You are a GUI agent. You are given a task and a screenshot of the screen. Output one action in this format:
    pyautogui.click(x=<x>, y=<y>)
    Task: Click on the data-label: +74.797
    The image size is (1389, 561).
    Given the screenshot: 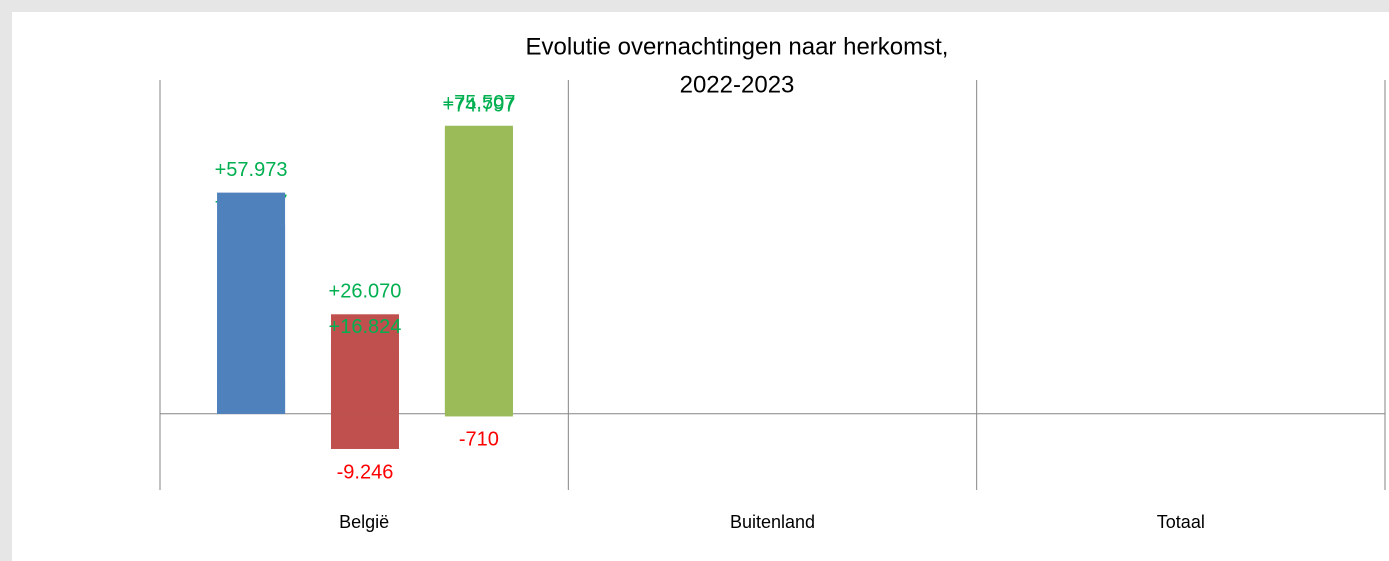 What is the action you would take?
    pyautogui.click(x=478, y=106)
    